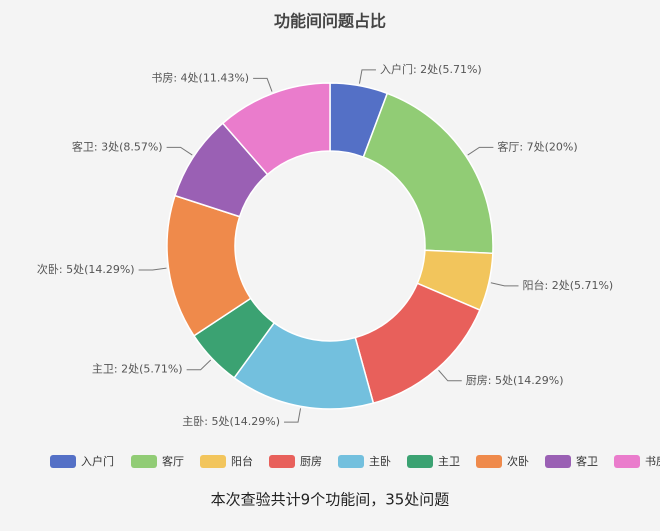 The image size is (660, 531). Describe the element at coordinates (431, 69) in the screenshot. I see `slice-label: 入户门: 2处(5.71%)` at that location.